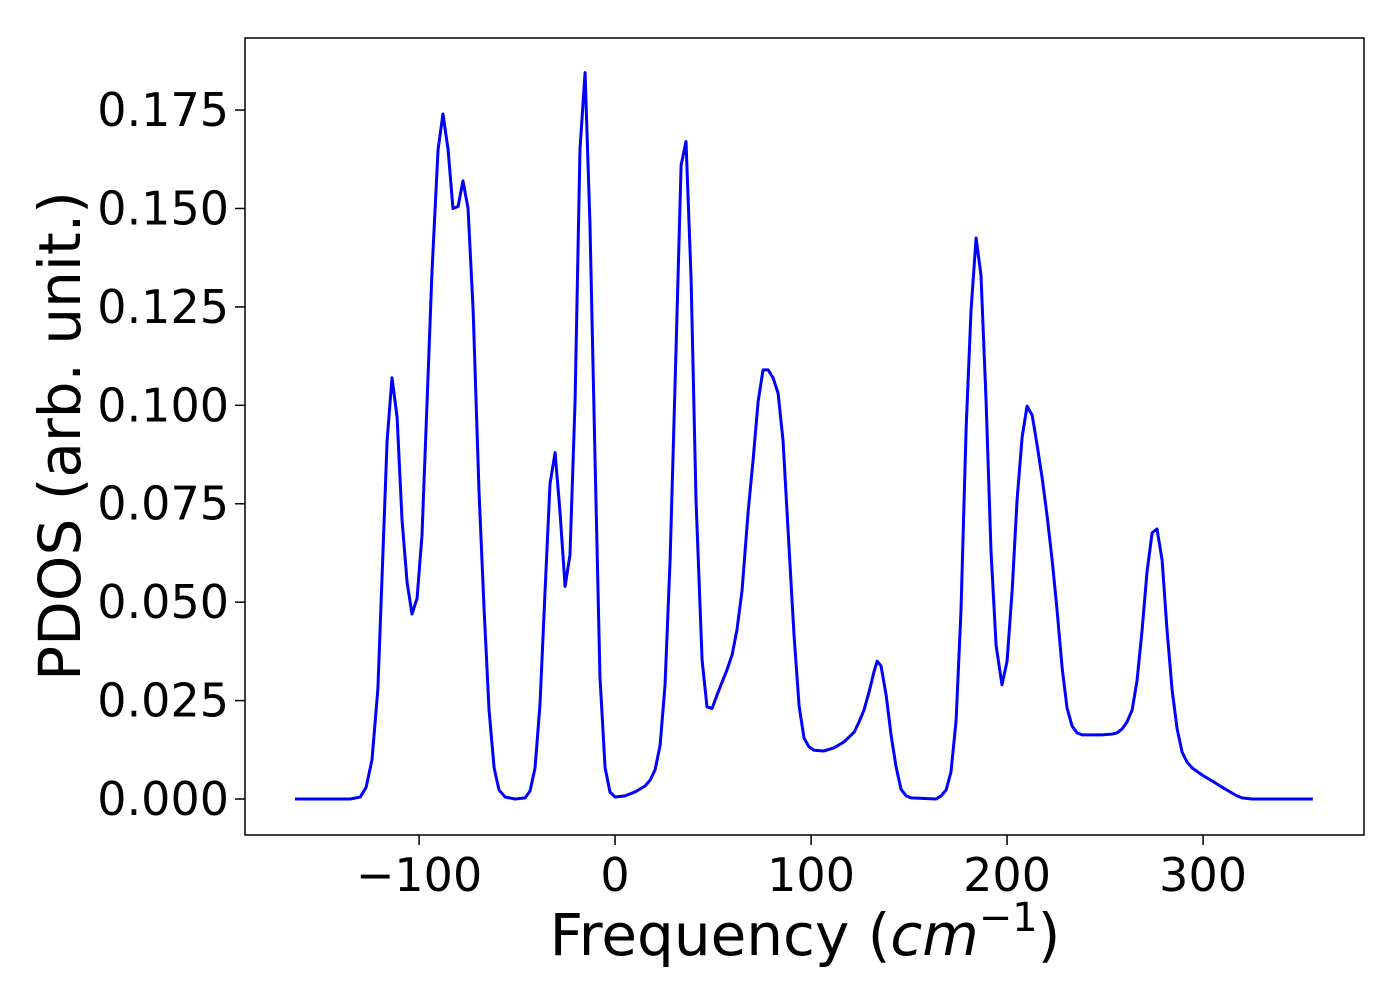  What do you see at coordinates (1203, 875) in the screenshot?
I see `x-tick-label: 300` at bounding box center [1203, 875].